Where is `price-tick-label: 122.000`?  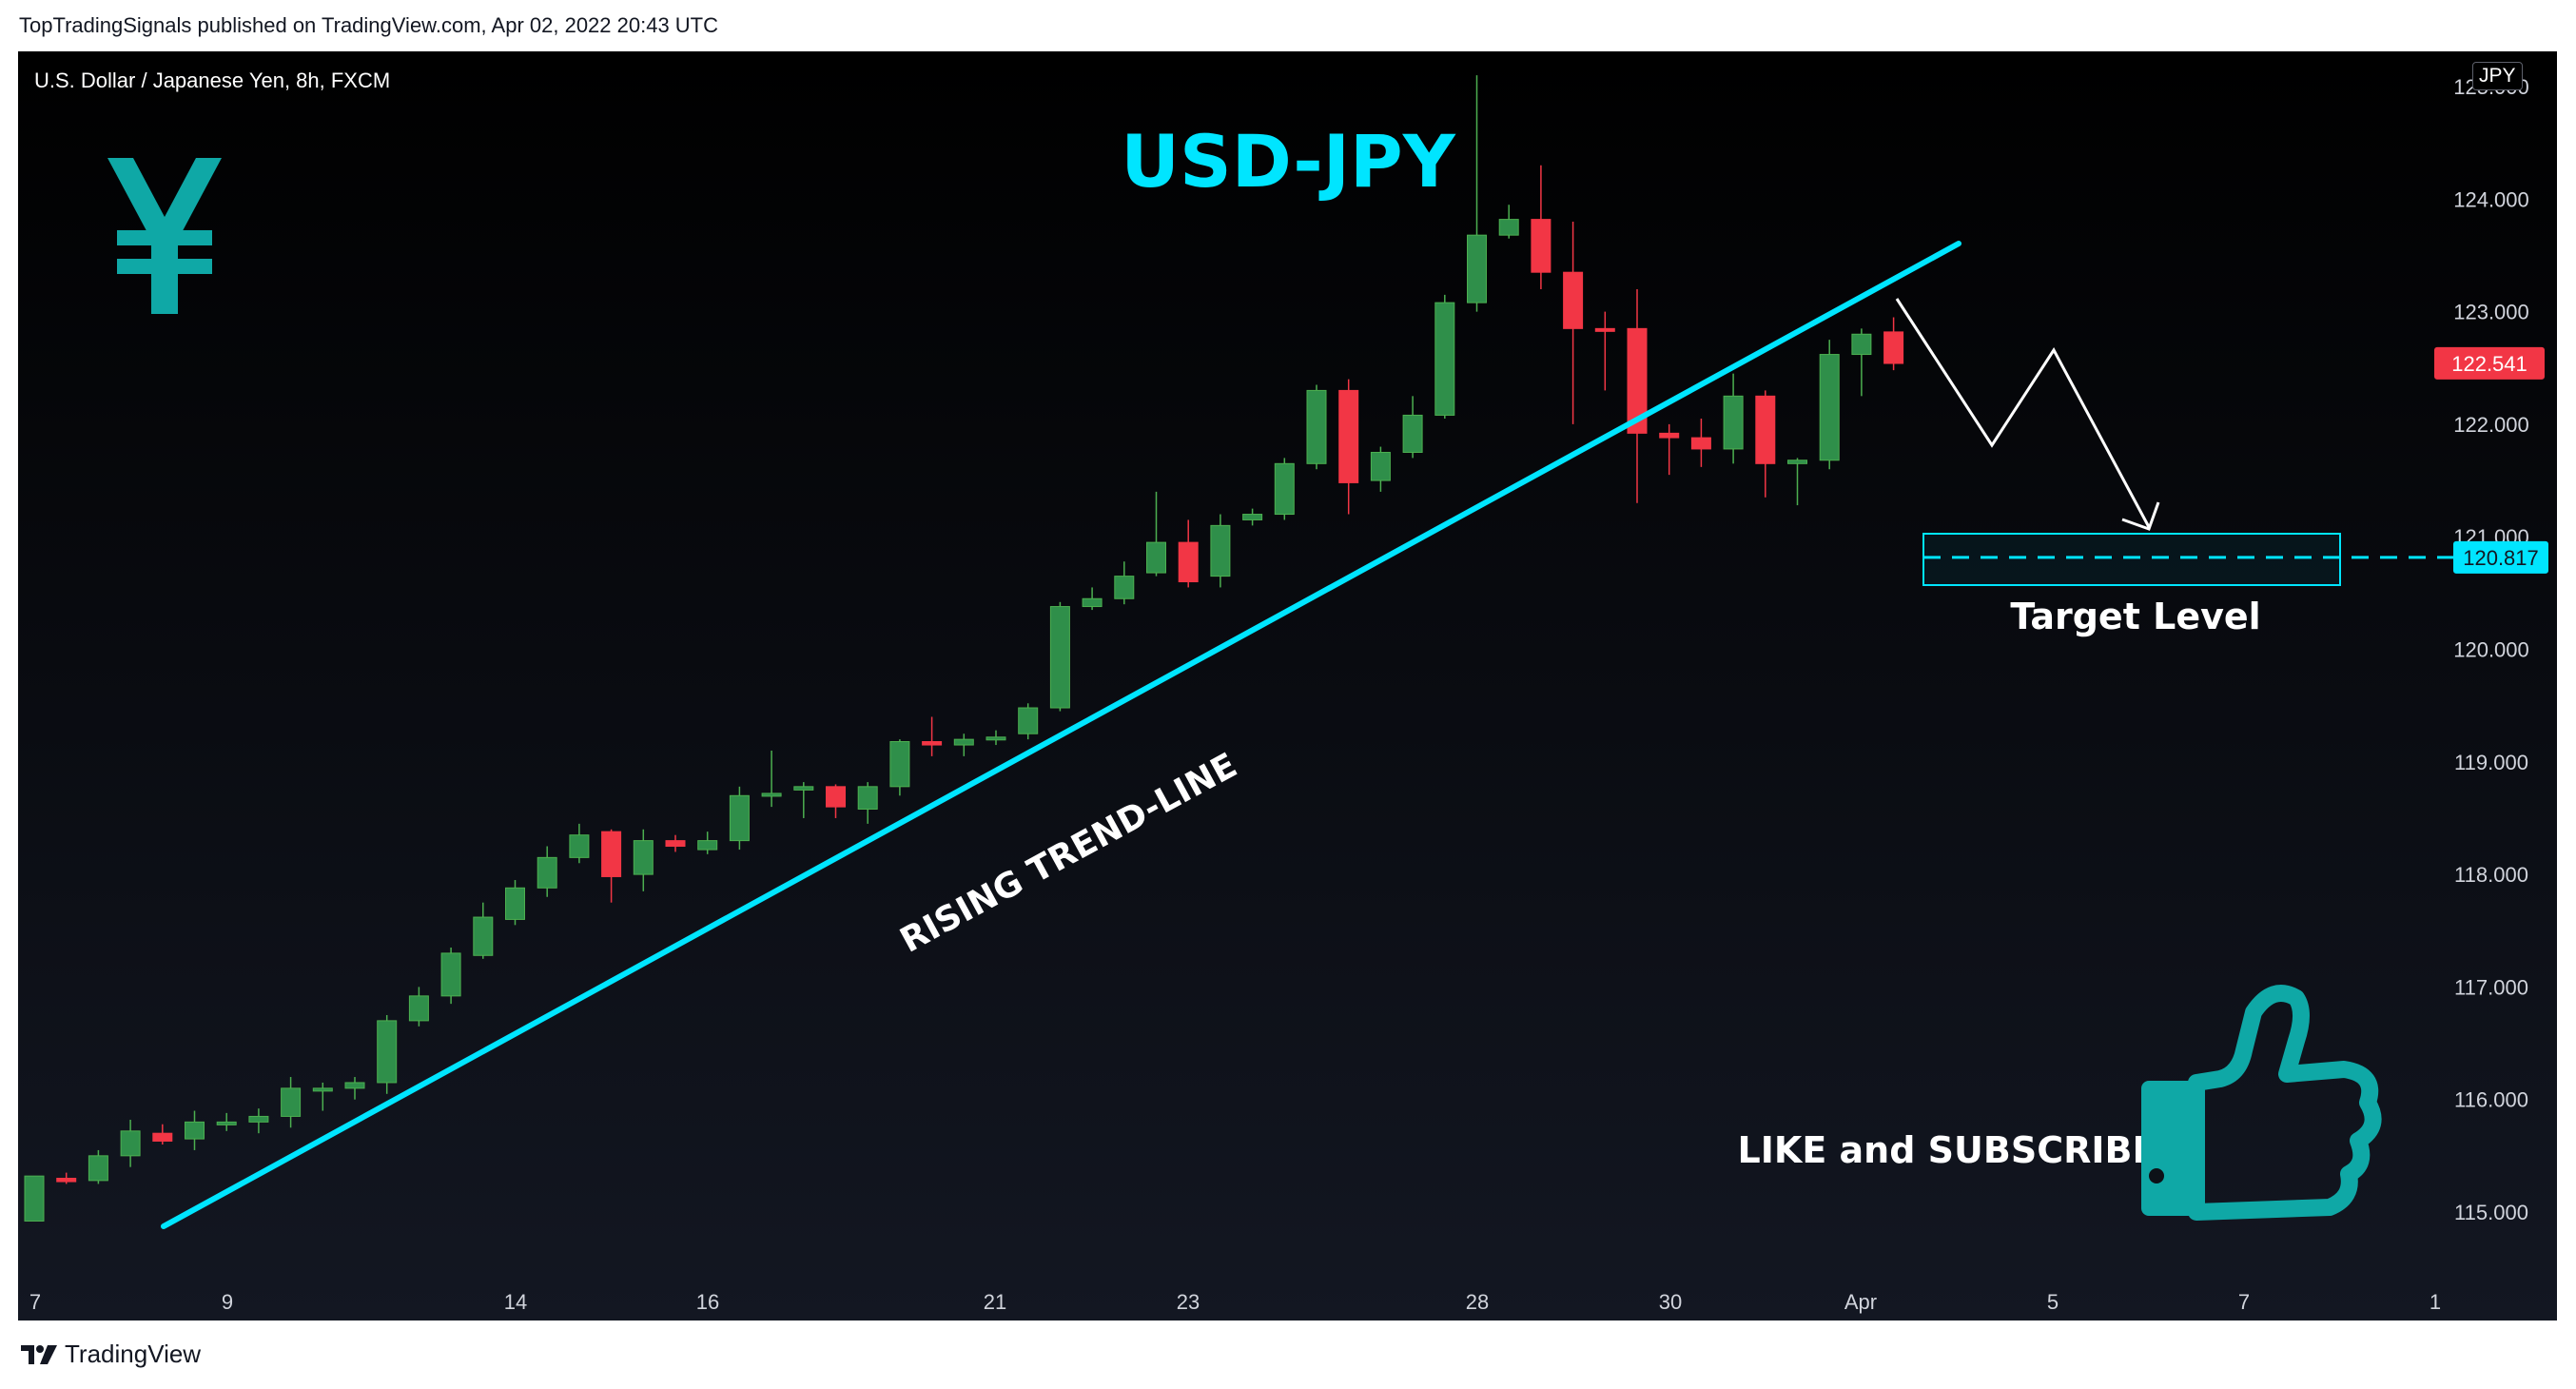 price-tick-label: 122.000 is located at coordinates (2491, 425).